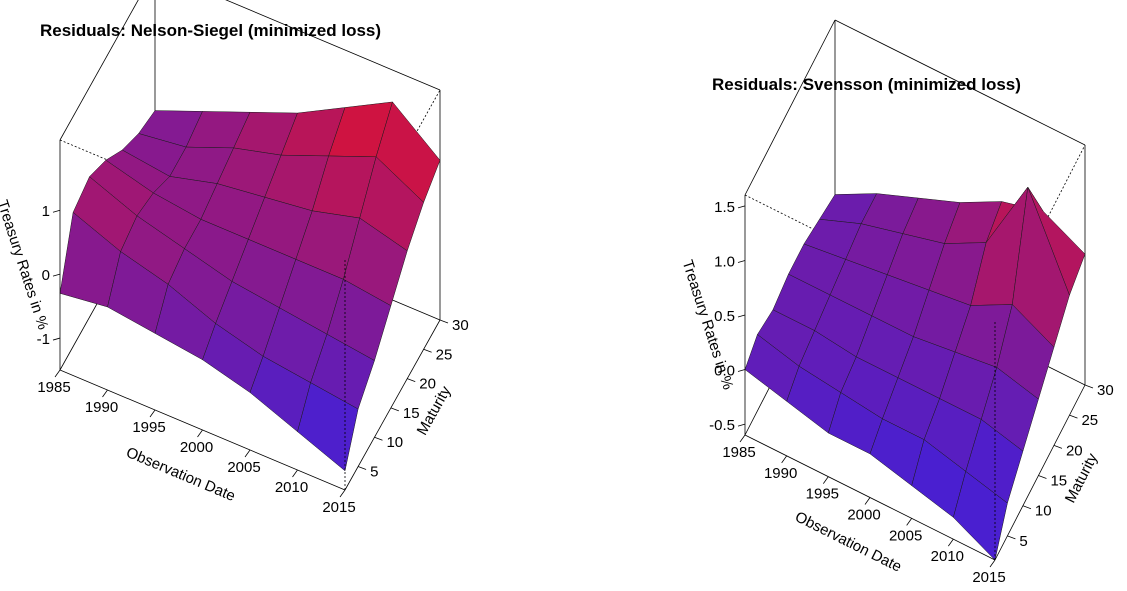  Describe the element at coordinates (724, 316) in the screenshot. I see `z-tick-label: 0.5` at that location.